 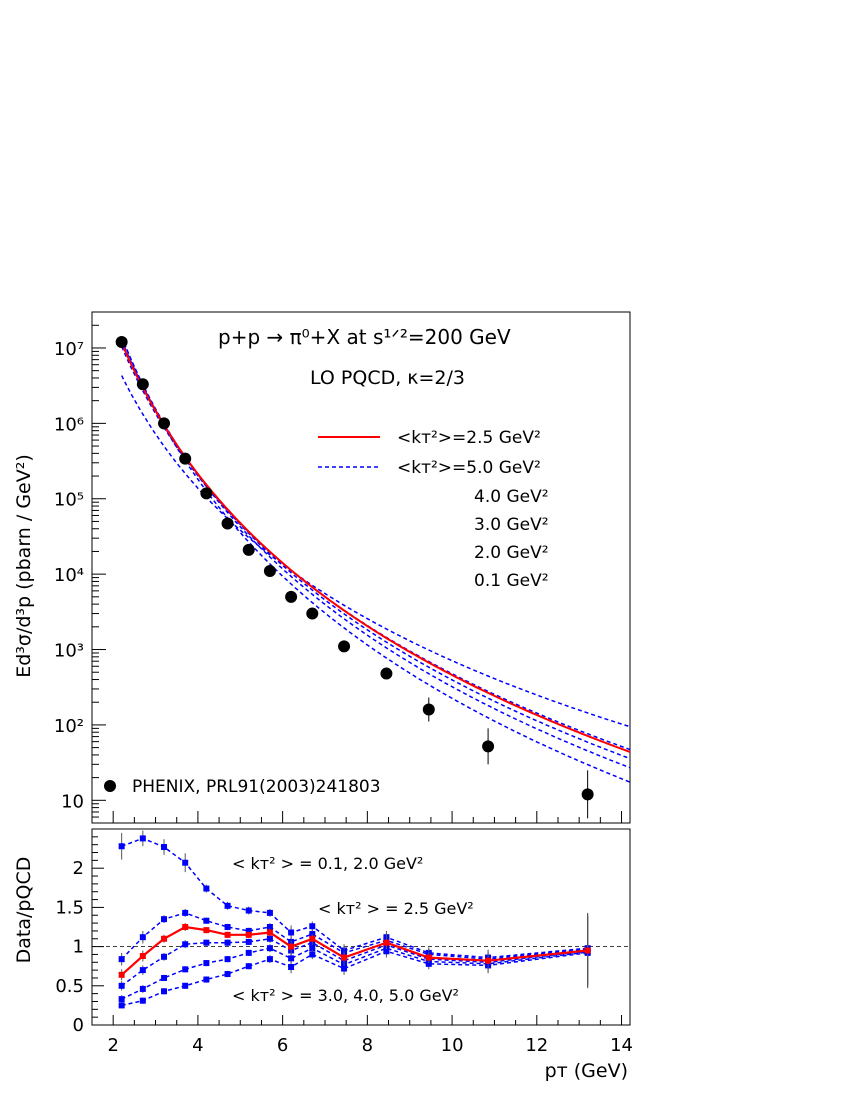 I want to click on x-tick-label: 10, so click(x=452, y=1045).